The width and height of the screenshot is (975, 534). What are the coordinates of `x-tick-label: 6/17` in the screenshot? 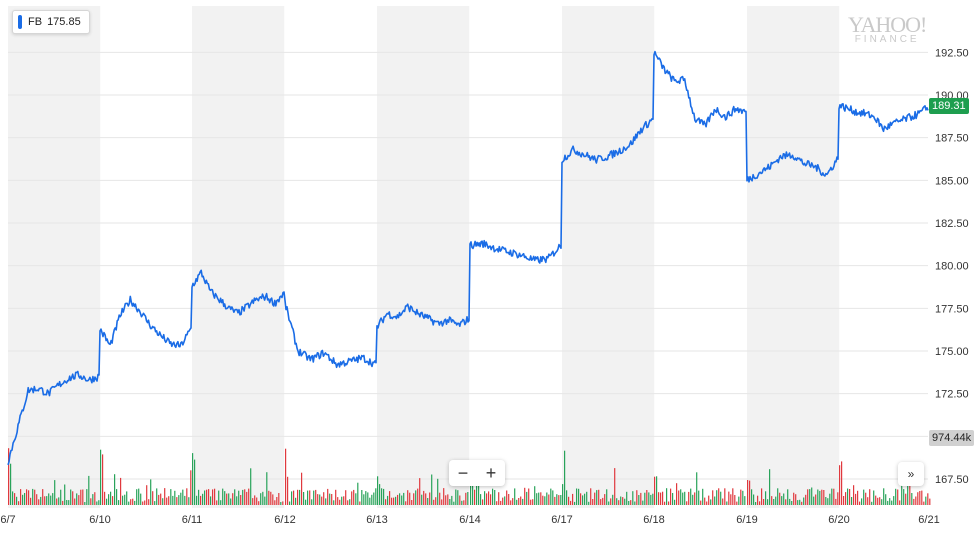 It's located at (561, 520).